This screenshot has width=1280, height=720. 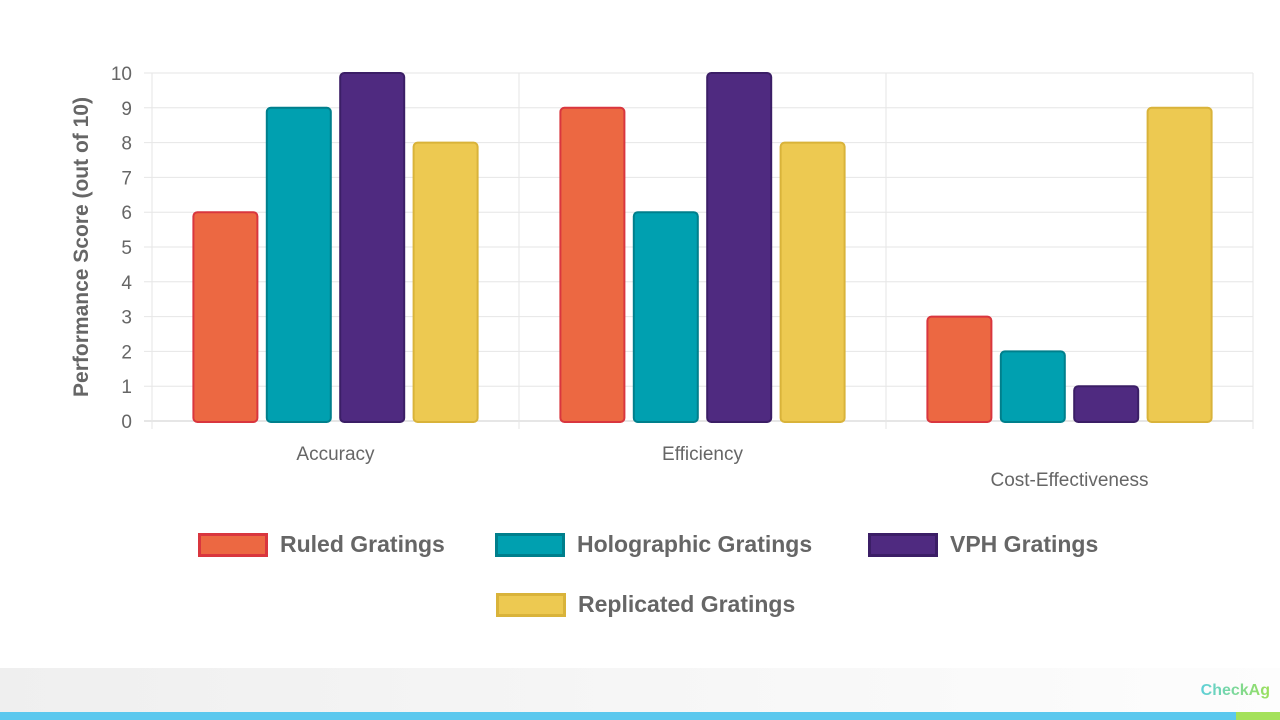 I want to click on footer-stripe-blue, so click(x=618, y=716).